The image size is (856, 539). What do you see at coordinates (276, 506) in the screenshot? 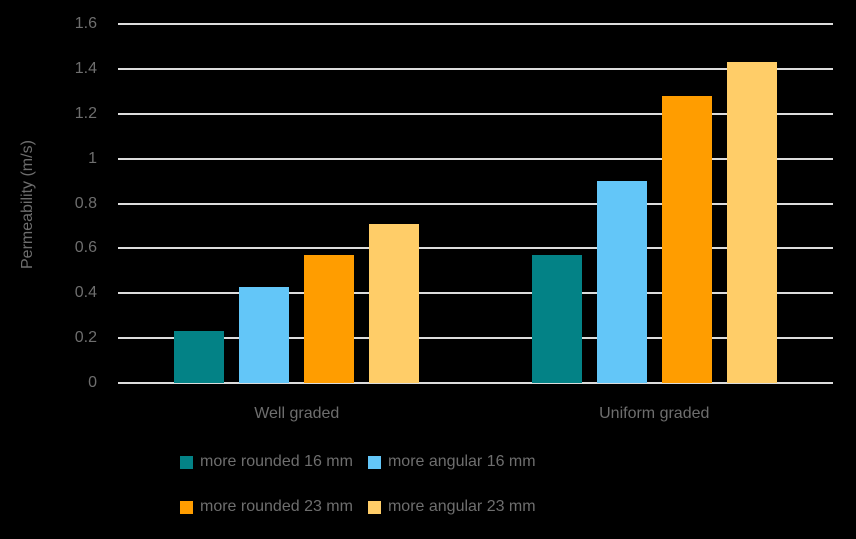
I see `legend-label: more rounded 23 mm` at bounding box center [276, 506].